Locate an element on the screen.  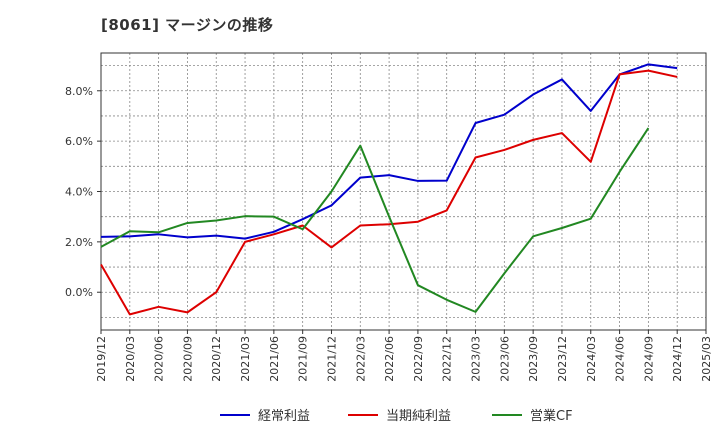
x-tick-label: 2024/03 is located at coordinates (591, 359).